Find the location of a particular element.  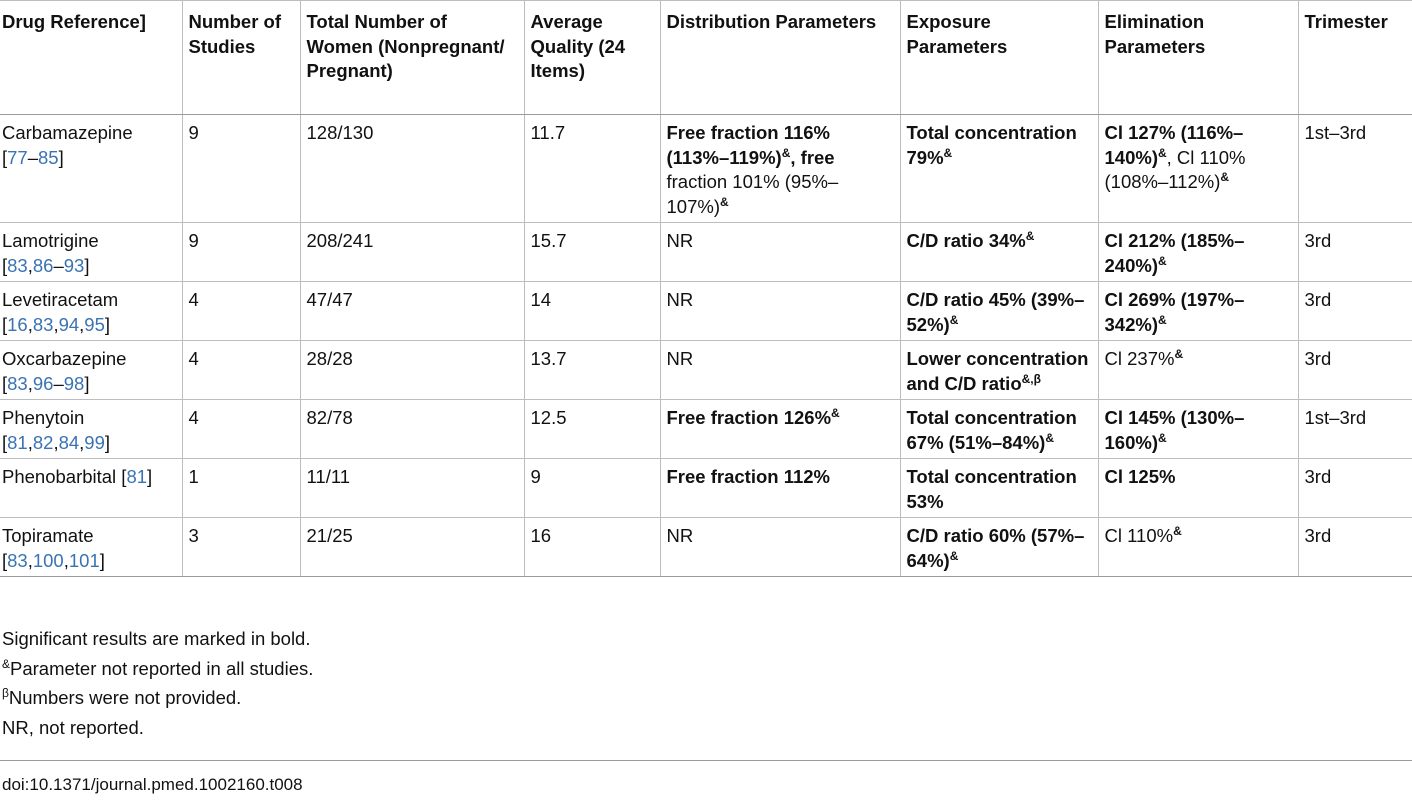

cell-average-quality: 14 is located at coordinates (591, 311).